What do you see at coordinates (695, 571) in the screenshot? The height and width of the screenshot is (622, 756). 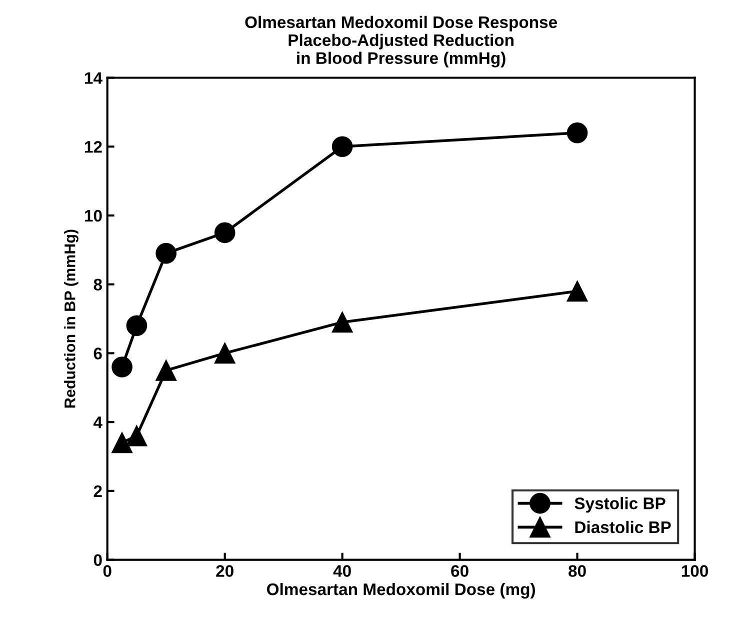 I see `x-tick-label: 100` at bounding box center [695, 571].